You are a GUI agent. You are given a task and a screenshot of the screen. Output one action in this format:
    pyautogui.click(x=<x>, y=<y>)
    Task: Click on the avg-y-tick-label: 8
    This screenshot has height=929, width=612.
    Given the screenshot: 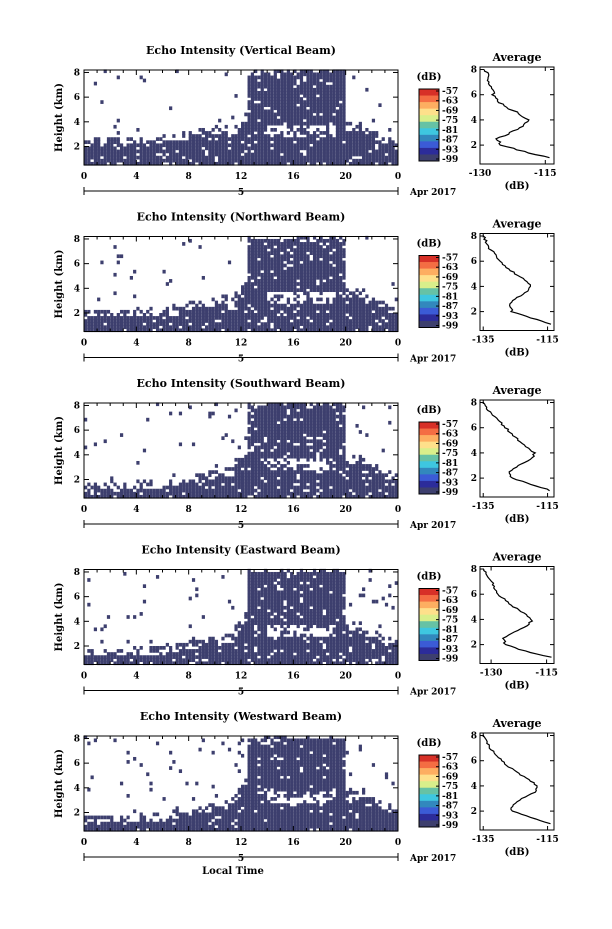 What is the action you would take?
    pyautogui.click(x=474, y=237)
    